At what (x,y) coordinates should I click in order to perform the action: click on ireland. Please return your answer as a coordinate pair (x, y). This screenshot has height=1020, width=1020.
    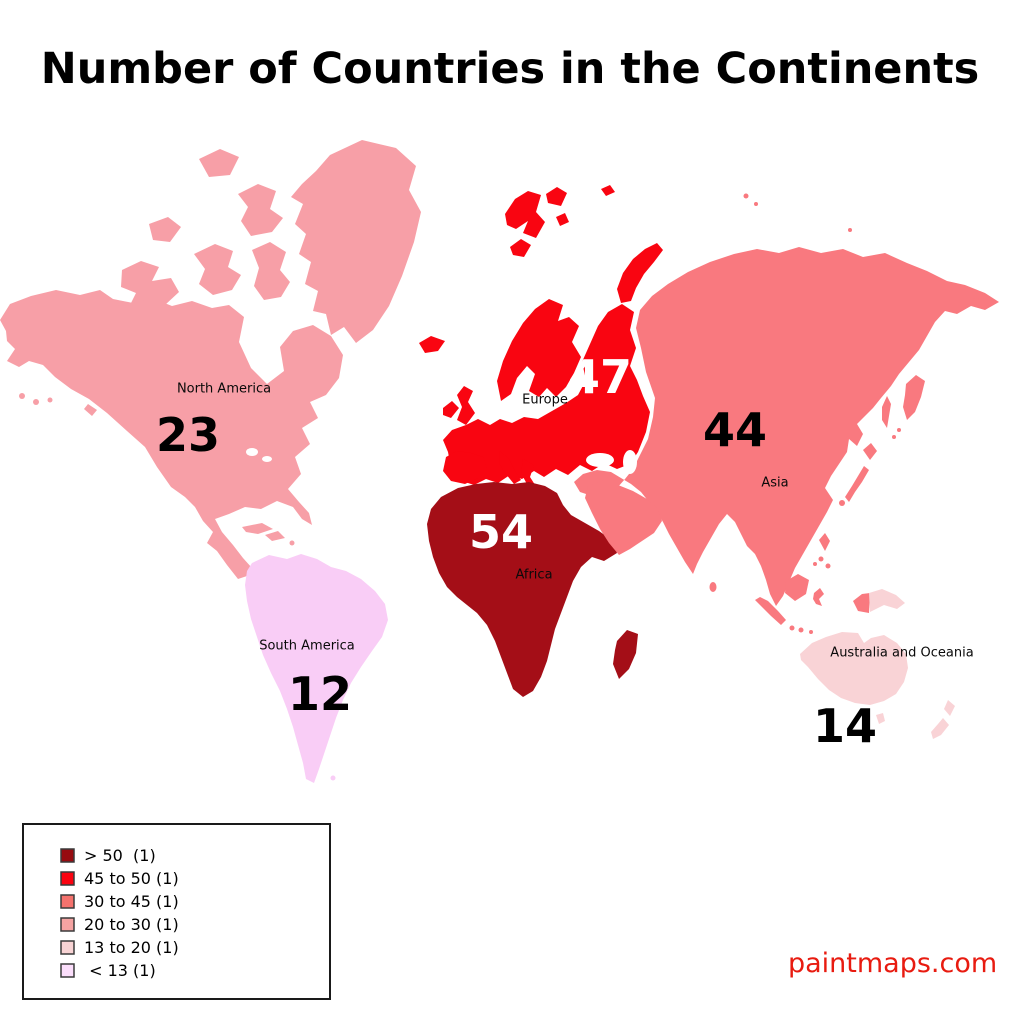
    Looking at the image, I should click on (451, 409).